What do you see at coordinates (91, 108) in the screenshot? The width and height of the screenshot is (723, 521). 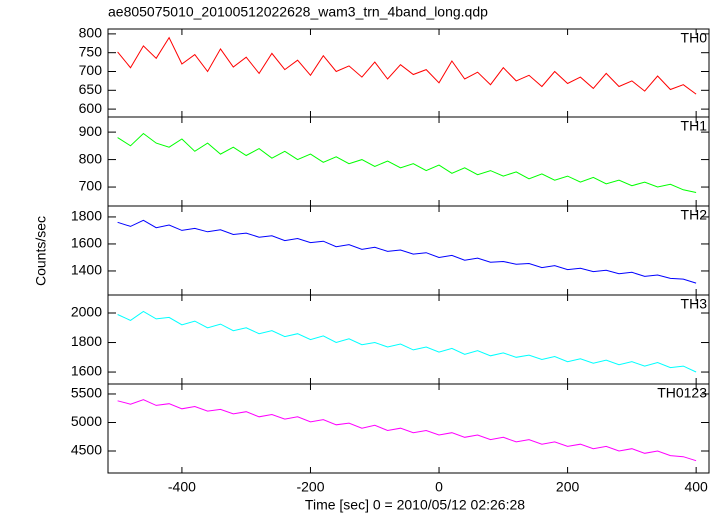 I see `y-tick-label: 600` at bounding box center [91, 108].